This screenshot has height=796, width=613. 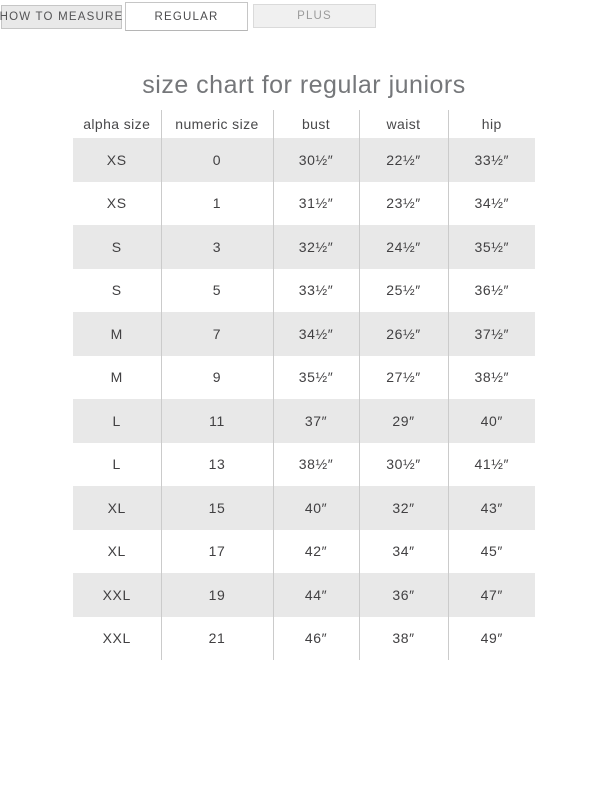 What do you see at coordinates (491, 508) in the screenshot?
I see `table-cell: 43″` at bounding box center [491, 508].